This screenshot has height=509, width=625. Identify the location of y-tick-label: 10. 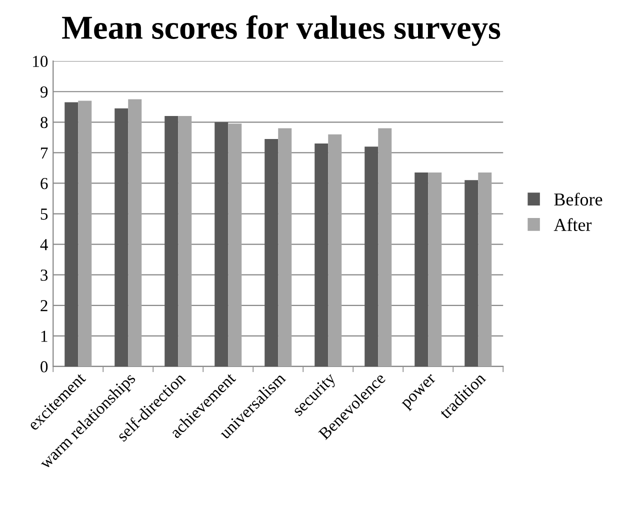
(40, 62).